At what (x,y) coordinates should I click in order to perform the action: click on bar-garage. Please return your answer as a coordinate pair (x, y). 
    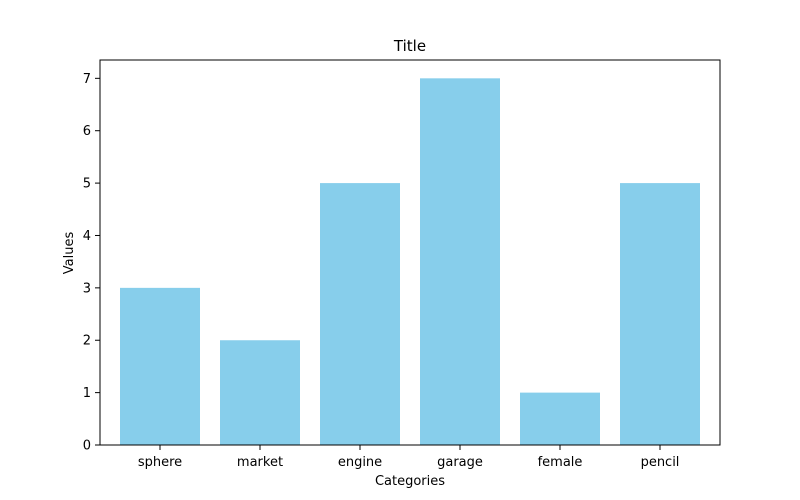
    Looking at the image, I should click on (460, 261).